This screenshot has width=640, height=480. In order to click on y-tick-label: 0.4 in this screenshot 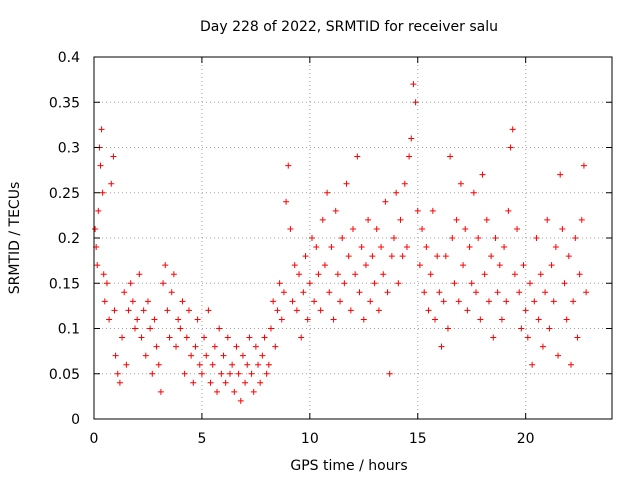, I will do `click(69, 58)`.